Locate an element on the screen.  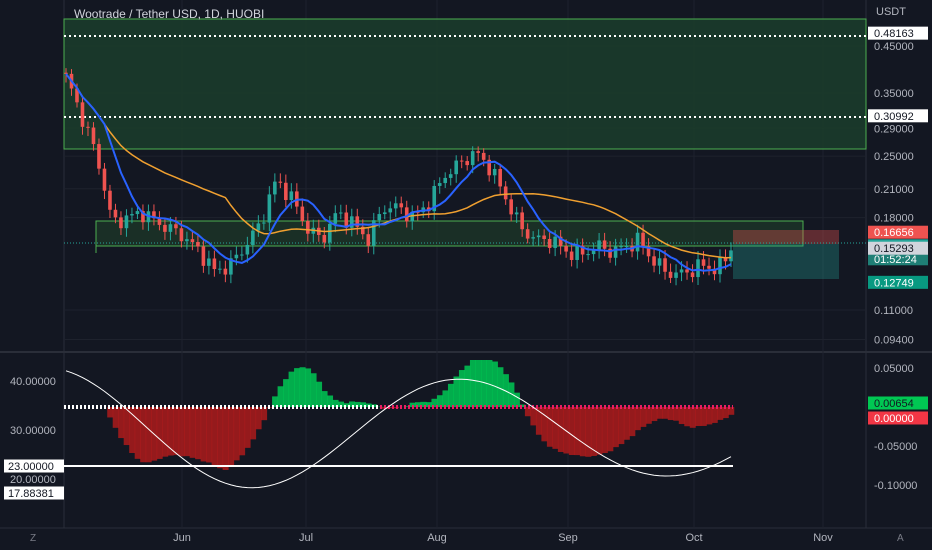
stop-loss-zone is located at coordinates (786, 237).